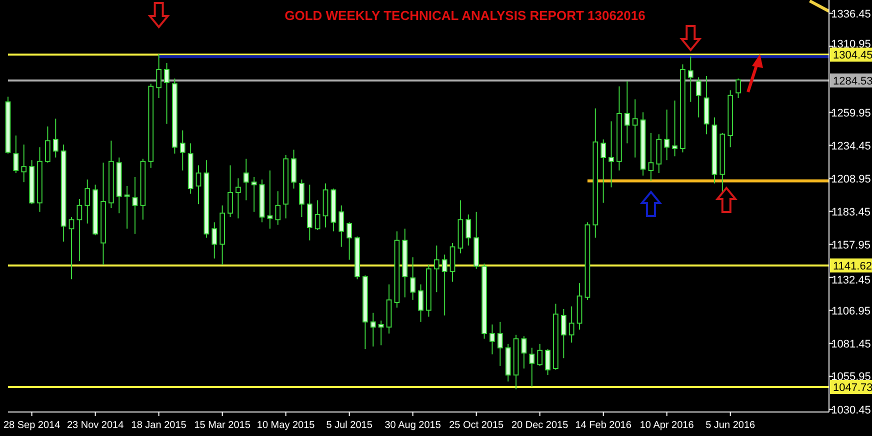 The height and width of the screenshot is (436, 872). Describe the element at coordinates (667, 425) in the screenshot. I see `x-tick-label: 10 Apr 2016` at that location.